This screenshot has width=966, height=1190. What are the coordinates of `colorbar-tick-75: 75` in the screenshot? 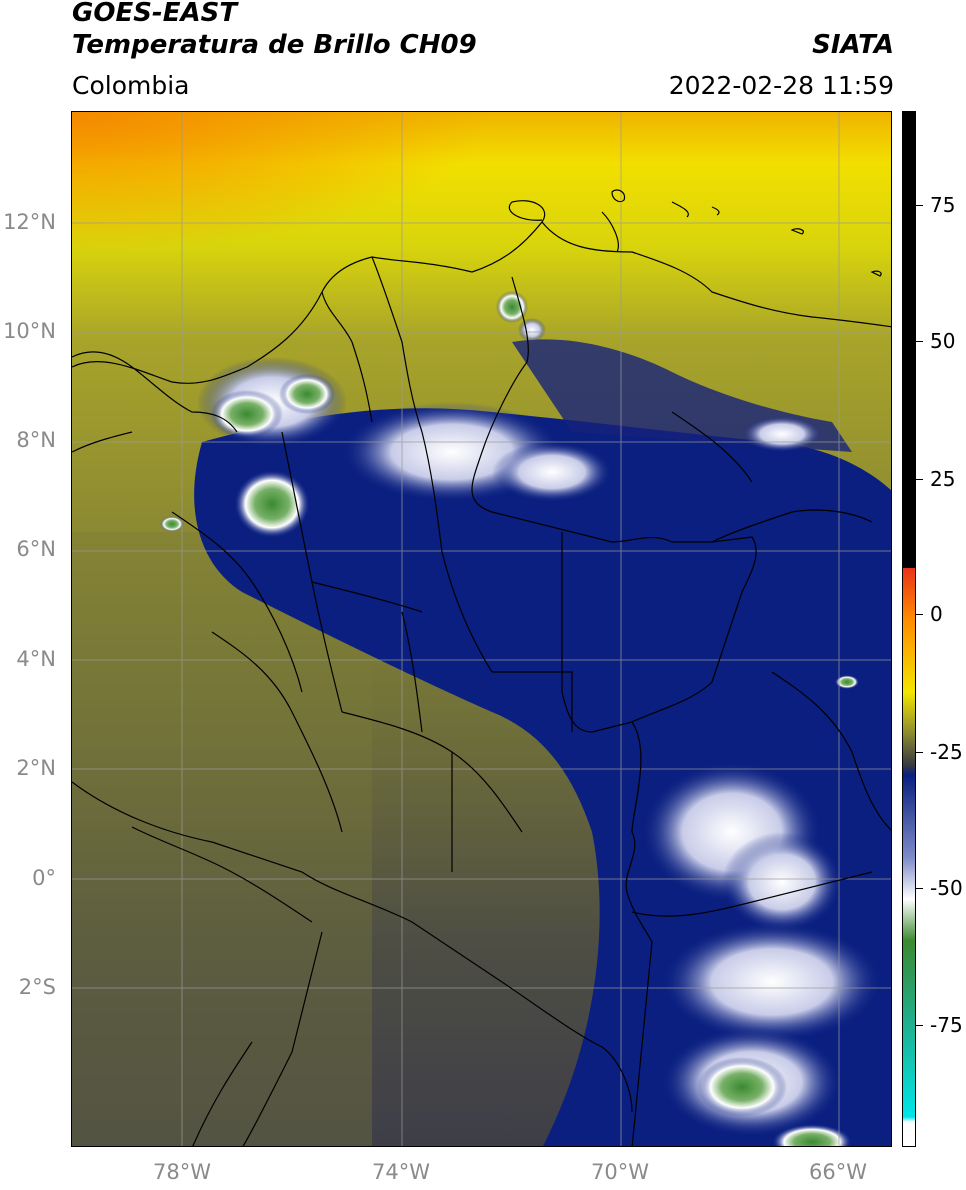 It's located at (943, 205).